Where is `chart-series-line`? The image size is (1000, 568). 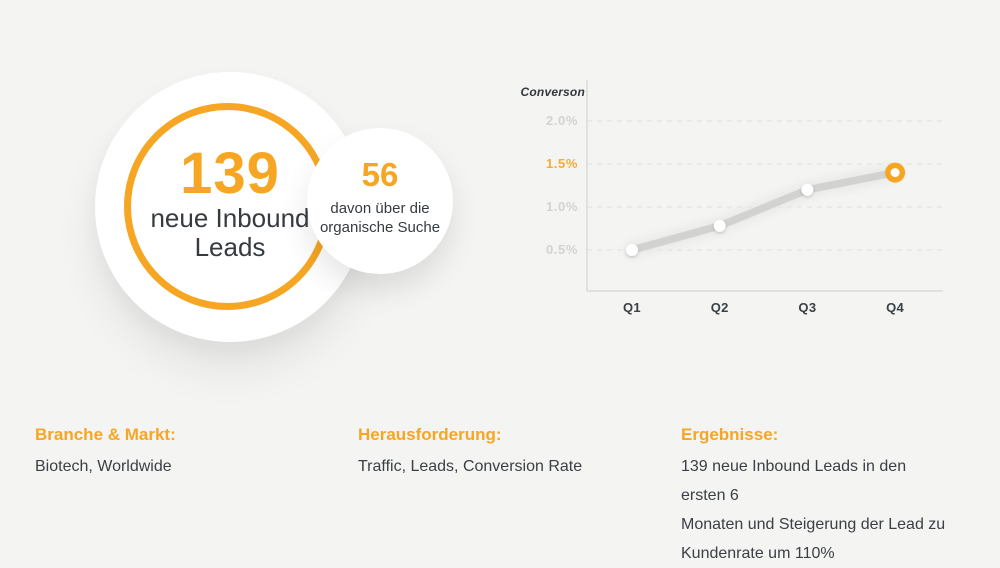
chart-series-line is located at coordinates (763, 211).